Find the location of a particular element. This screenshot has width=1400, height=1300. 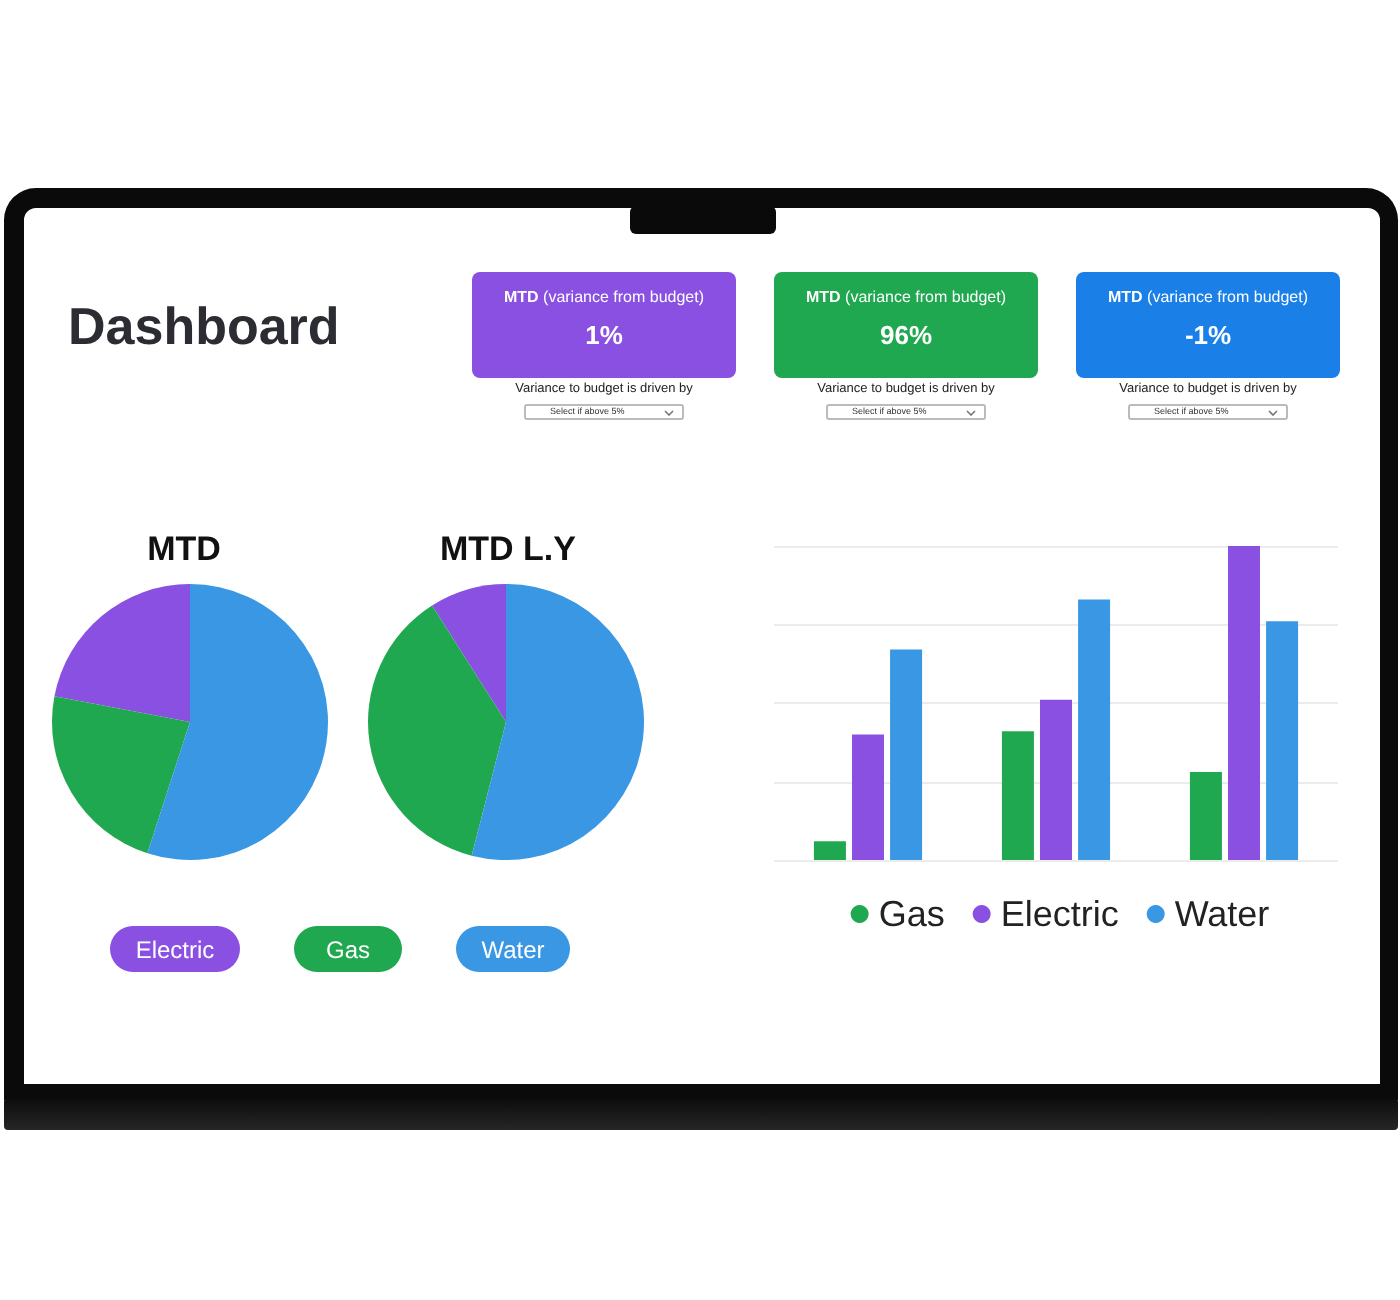

slice-label: MTD L.Y is located at coordinates (509, 549).